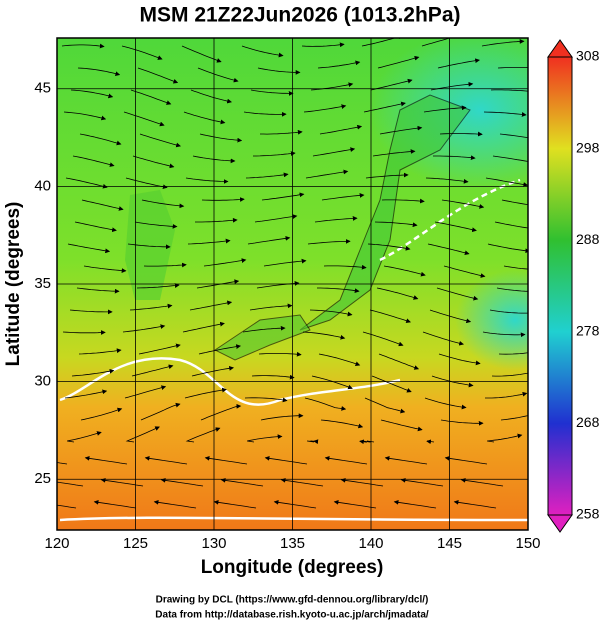 This screenshot has width=599, height=625. I want to click on y-tick-label: 40, so click(42, 185).